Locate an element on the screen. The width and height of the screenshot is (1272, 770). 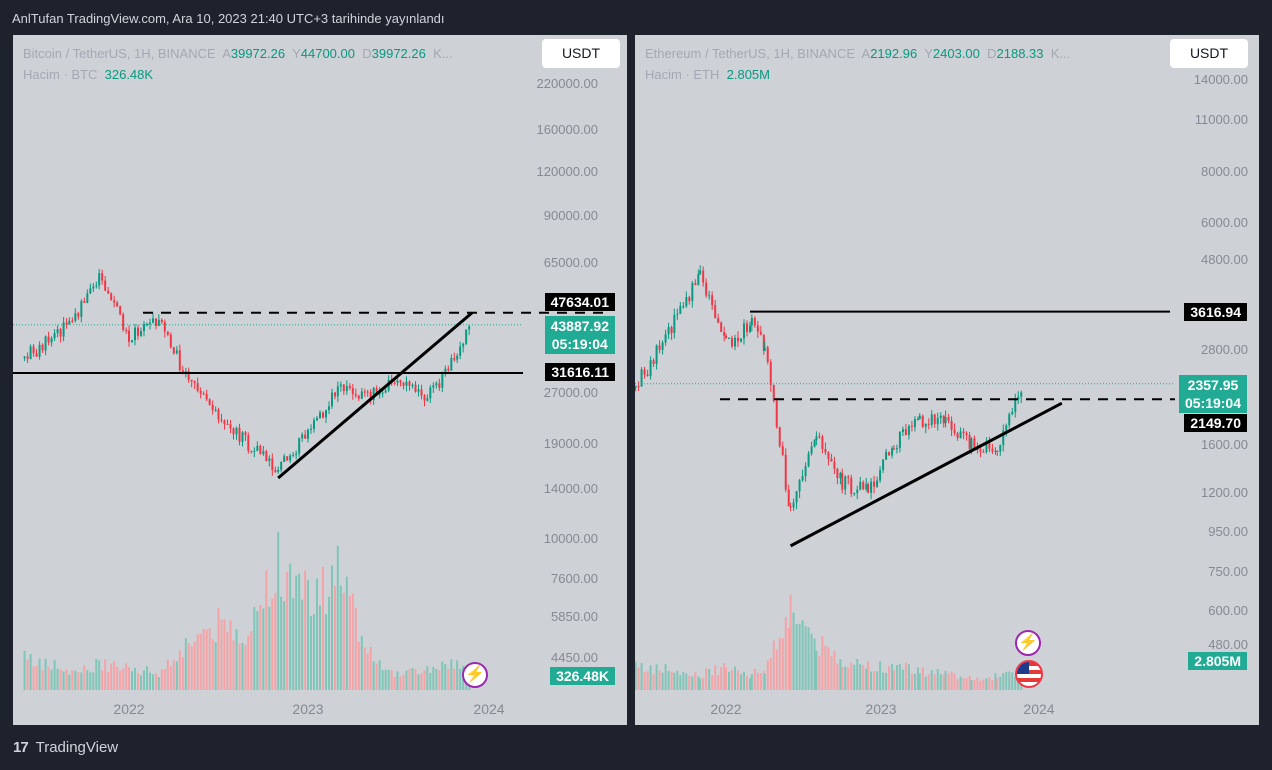
eth-currency-button: USDT is located at coordinates (1209, 53).